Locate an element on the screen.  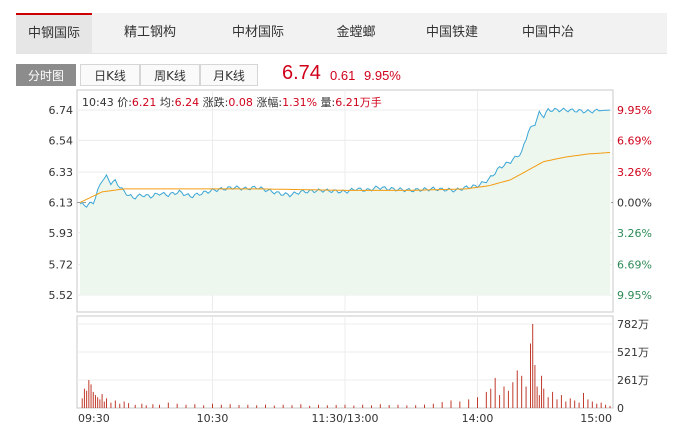
price-change-pct: 9.95% is located at coordinates (382, 75).